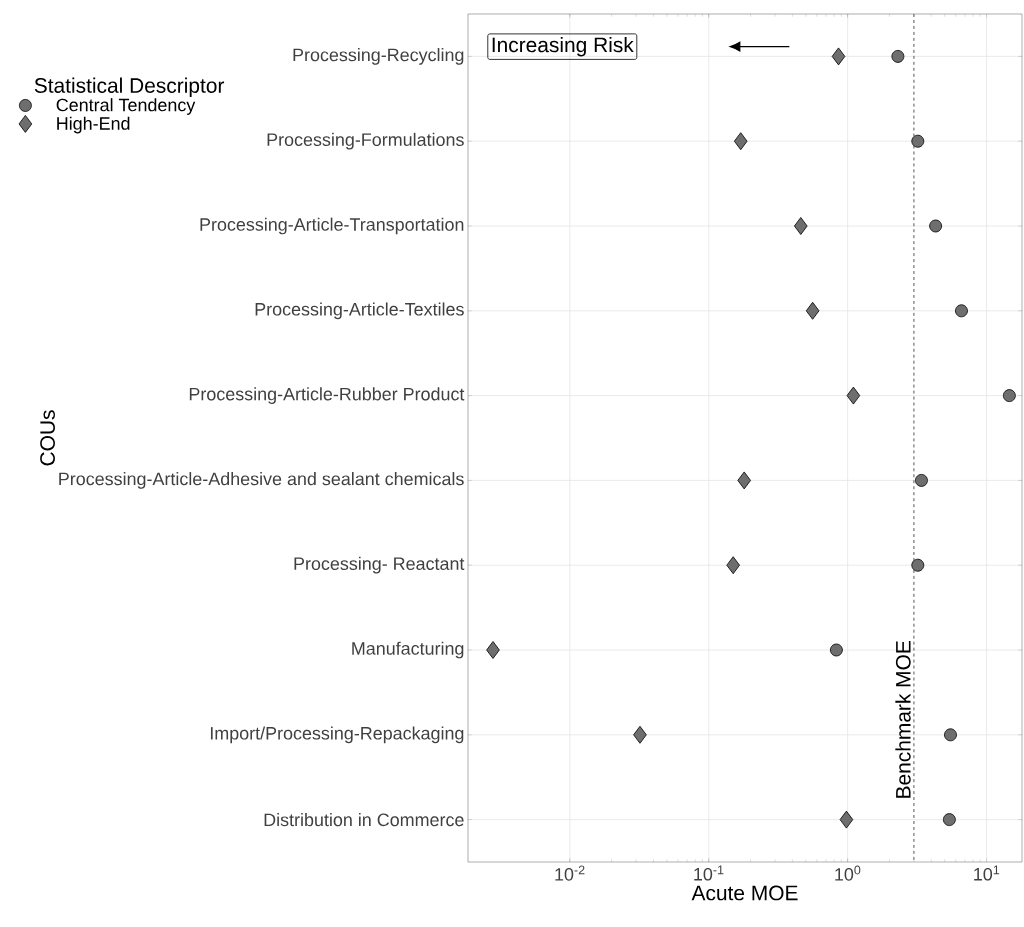 This screenshot has height=927, width=1024. I want to click on y-axis-title: COUs, so click(47, 438).